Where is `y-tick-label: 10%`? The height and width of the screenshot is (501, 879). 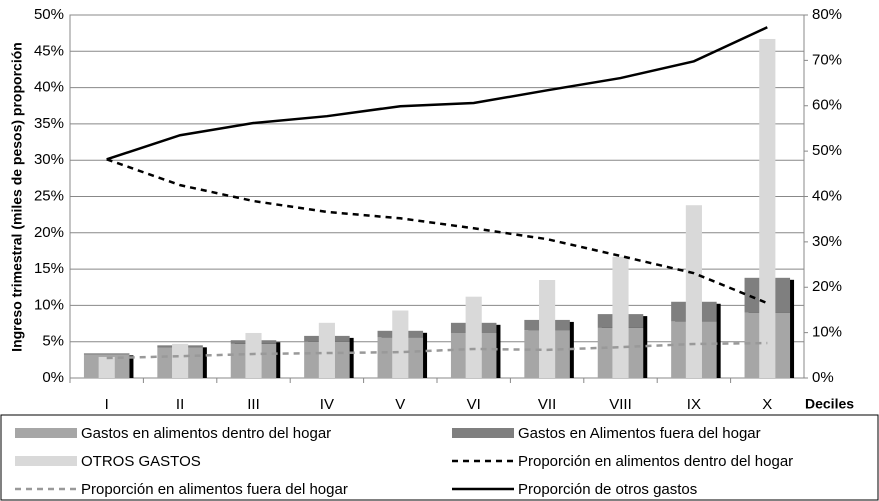
y-tick-label: 10% is located at coordinates (49, 304).